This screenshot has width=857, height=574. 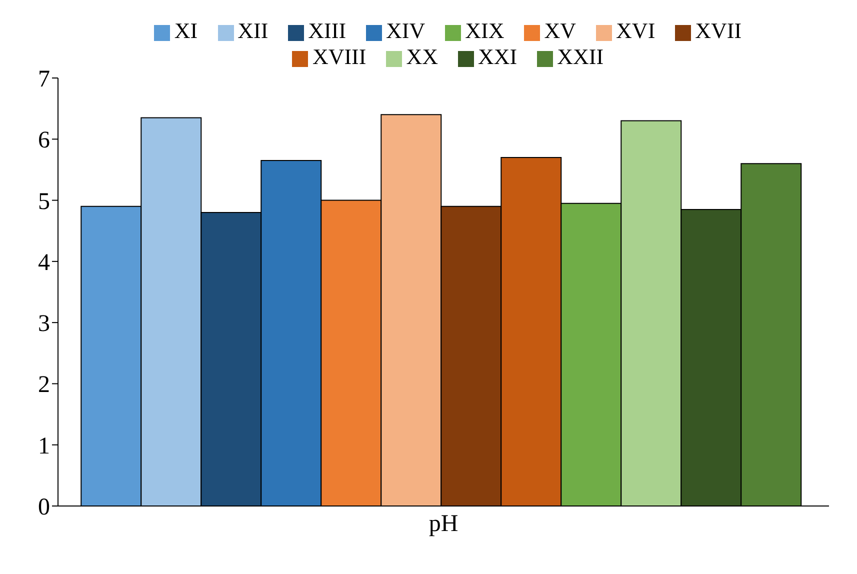 I want to click on legend-label: XVI, so click(x=636, y=30).